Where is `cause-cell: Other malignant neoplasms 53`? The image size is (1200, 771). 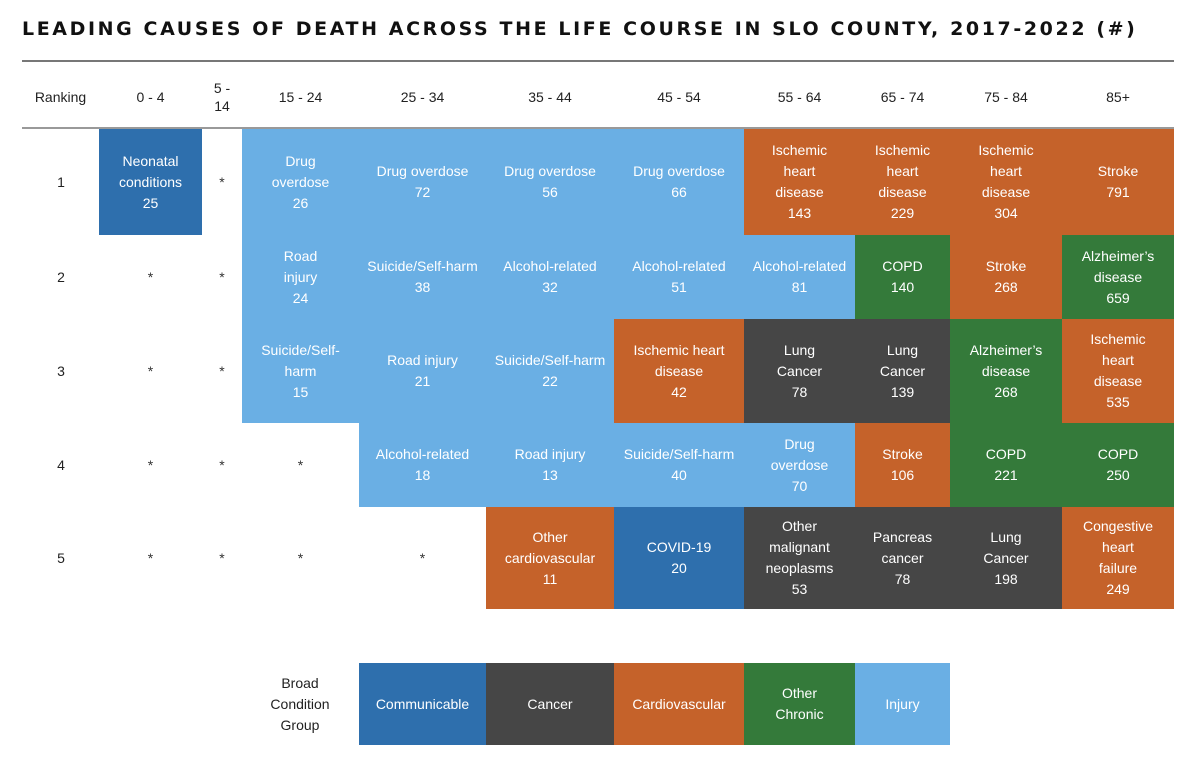
cause-cell: Other malignant neoplasms 53 is located at coordinates (799, 558).